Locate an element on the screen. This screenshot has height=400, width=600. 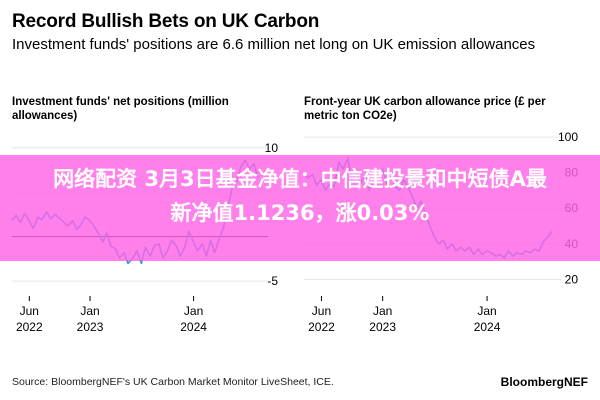
chart-title: Record Bullish Bets on UK Carbon is located at coordinates (166, 21).